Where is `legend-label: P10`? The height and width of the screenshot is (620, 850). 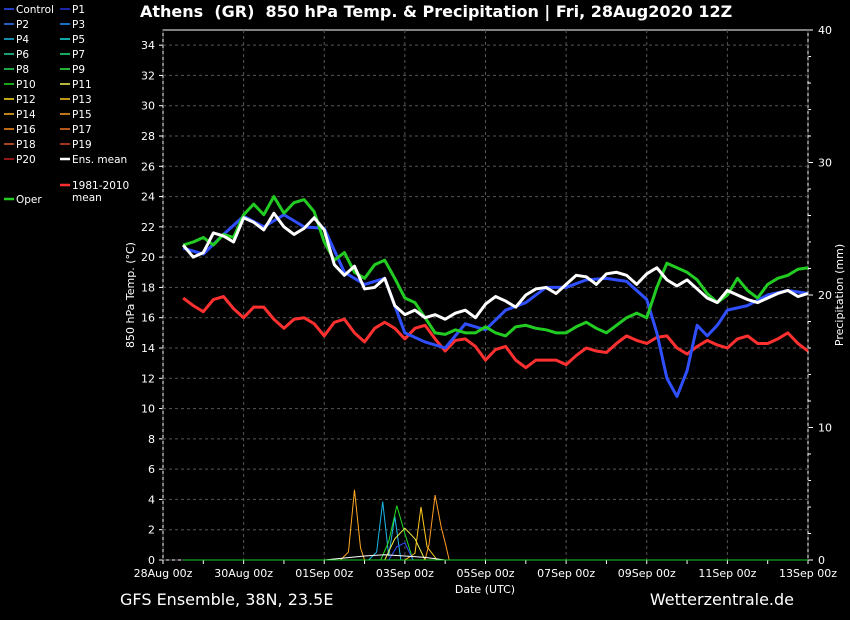 legend-label: P10 is located at coordinates (26, 85).